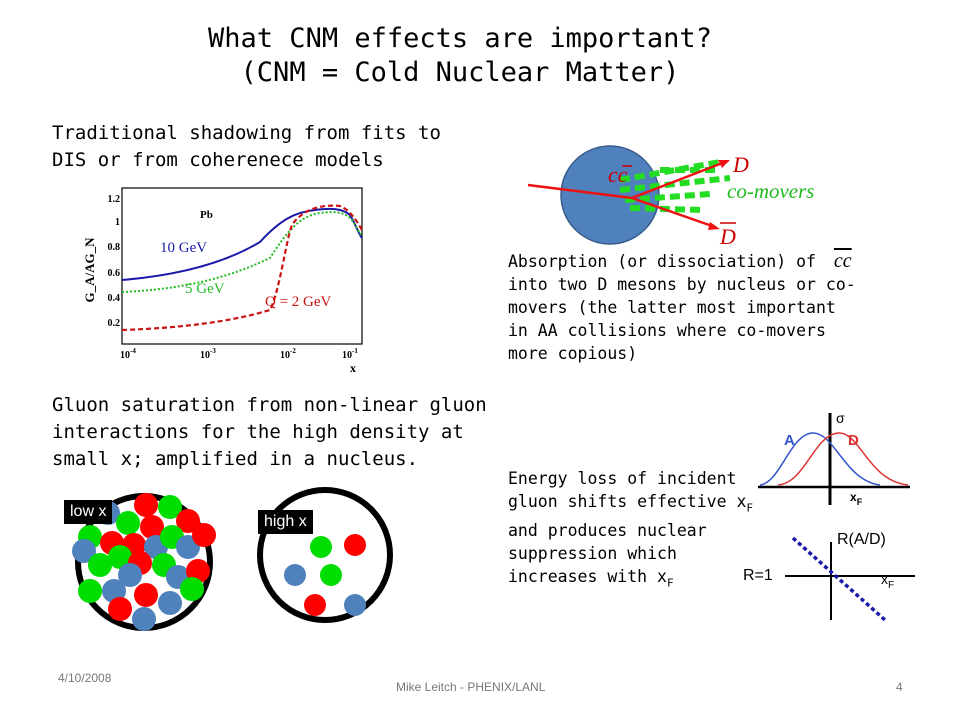  Describe the element at coordinates (592, 554) in the screenshot. I see `energy-loss-line-4: suppression which` at that location.